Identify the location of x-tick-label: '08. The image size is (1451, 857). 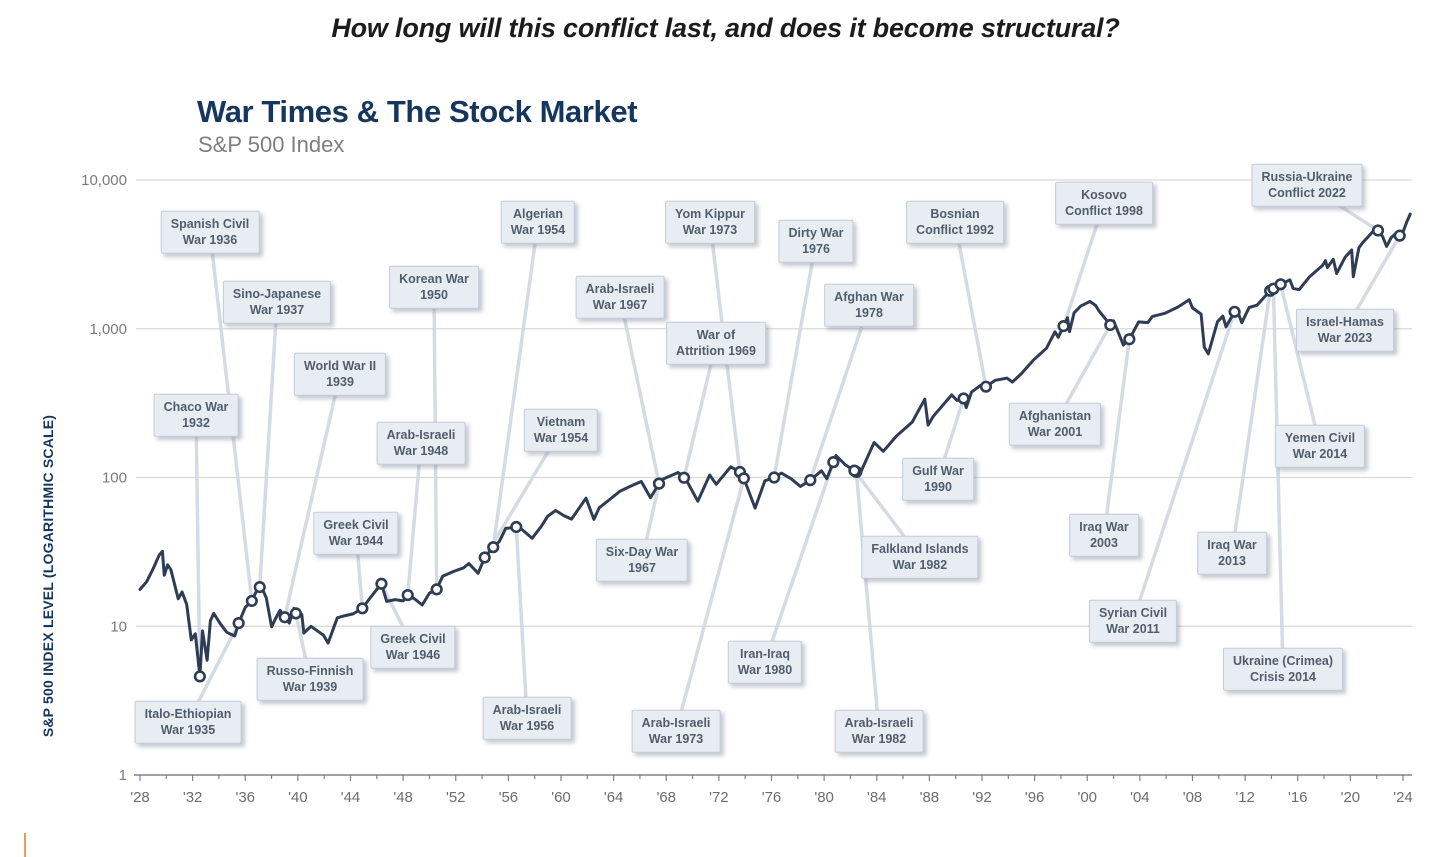
(1193, 797).